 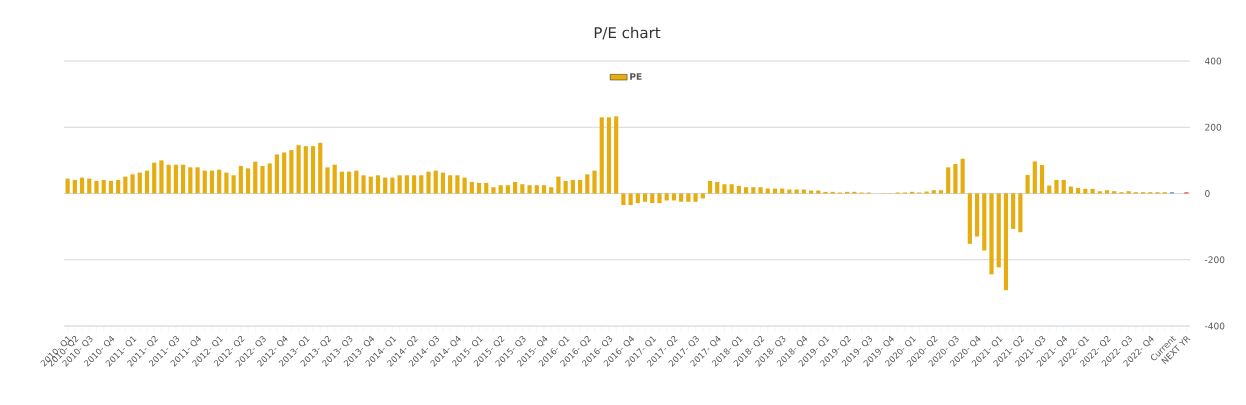 What do you see at coordinates (1213, 61) in the screenshot?
I see `y-tick-label: 400` at bounding box center [1213, 61].